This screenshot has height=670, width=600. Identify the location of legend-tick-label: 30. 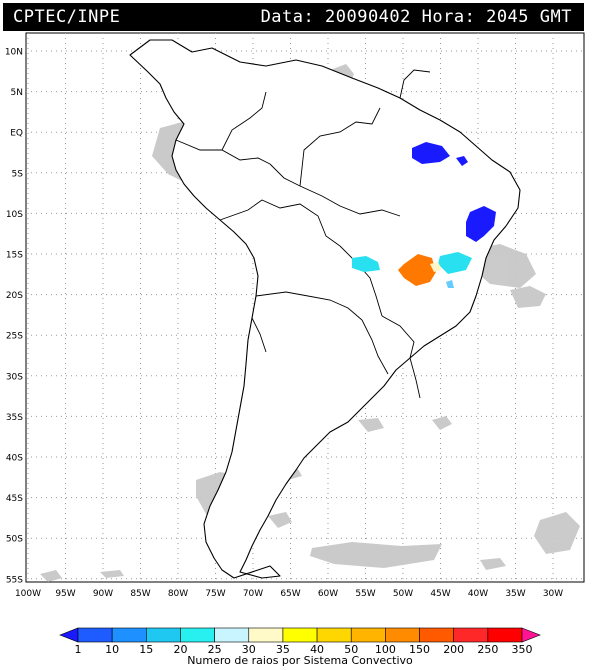
(249, 649).